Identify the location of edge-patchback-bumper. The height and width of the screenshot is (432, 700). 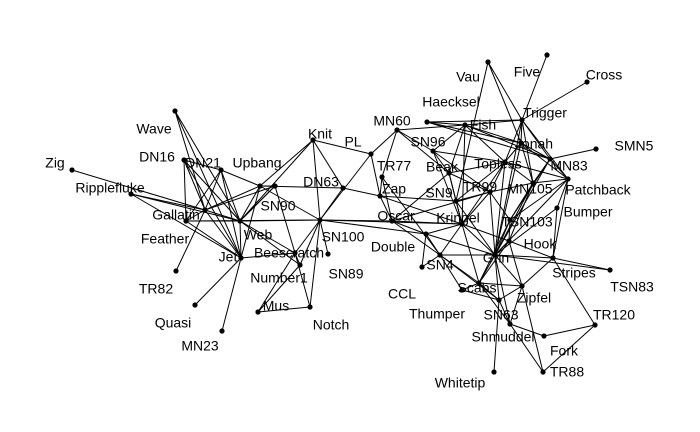
(562, 193).